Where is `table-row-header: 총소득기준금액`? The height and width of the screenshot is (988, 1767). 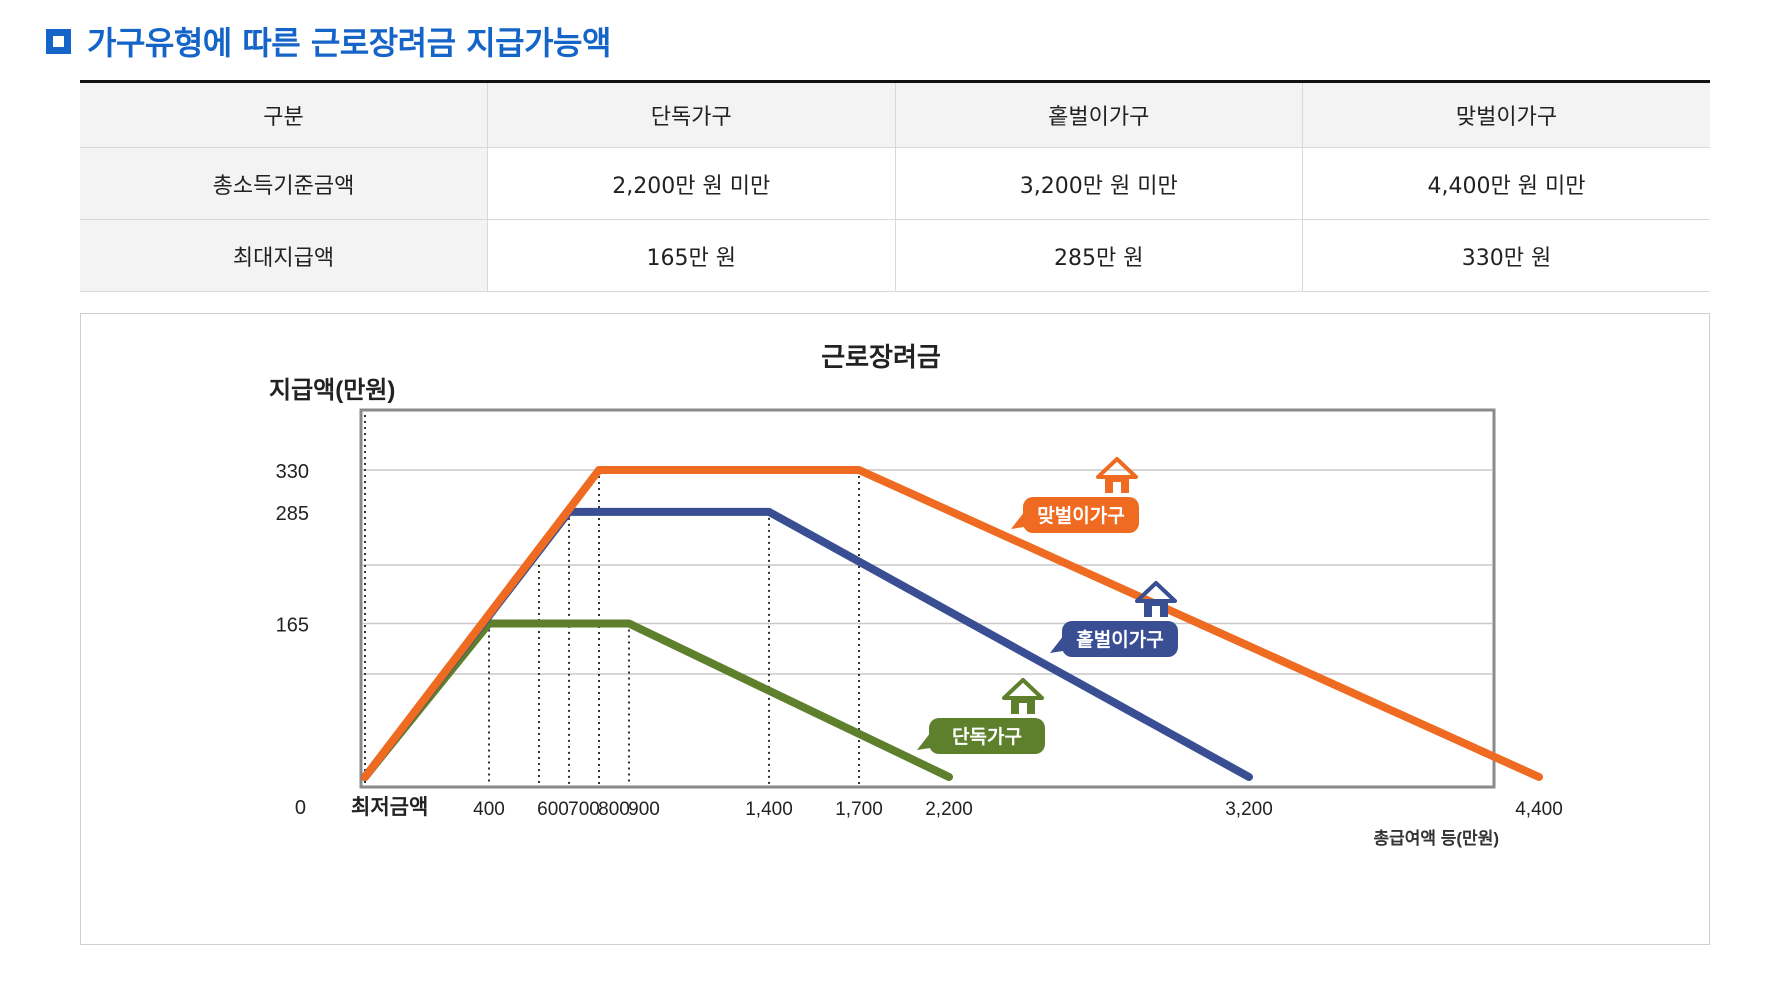
table-row-header: 총소득기준금액 is located at coordinates (284, 183).